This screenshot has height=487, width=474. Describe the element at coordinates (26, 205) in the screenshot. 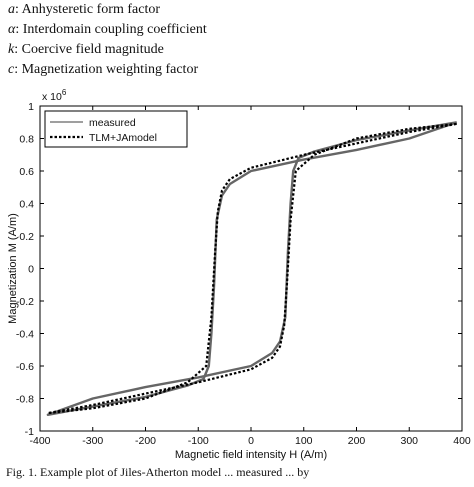

I see `y-tick-label: 0.4` at that location.